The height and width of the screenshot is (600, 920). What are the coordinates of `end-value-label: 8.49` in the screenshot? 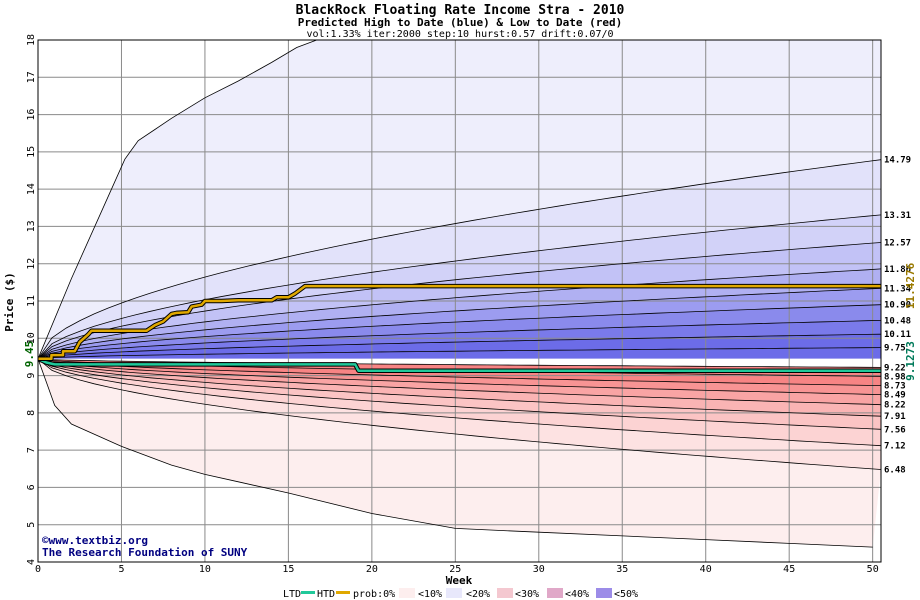 It's located at (895, 396).